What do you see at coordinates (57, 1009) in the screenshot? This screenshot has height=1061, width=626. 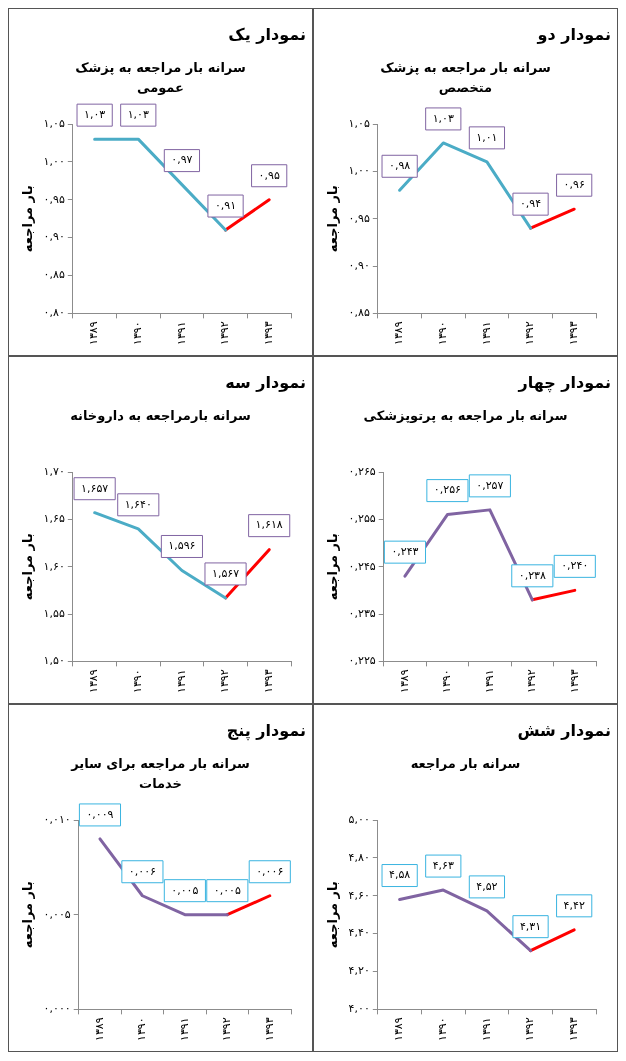 I see `y-tick-label: ۰,۰۰۰` at bounding box center [57, 1009].